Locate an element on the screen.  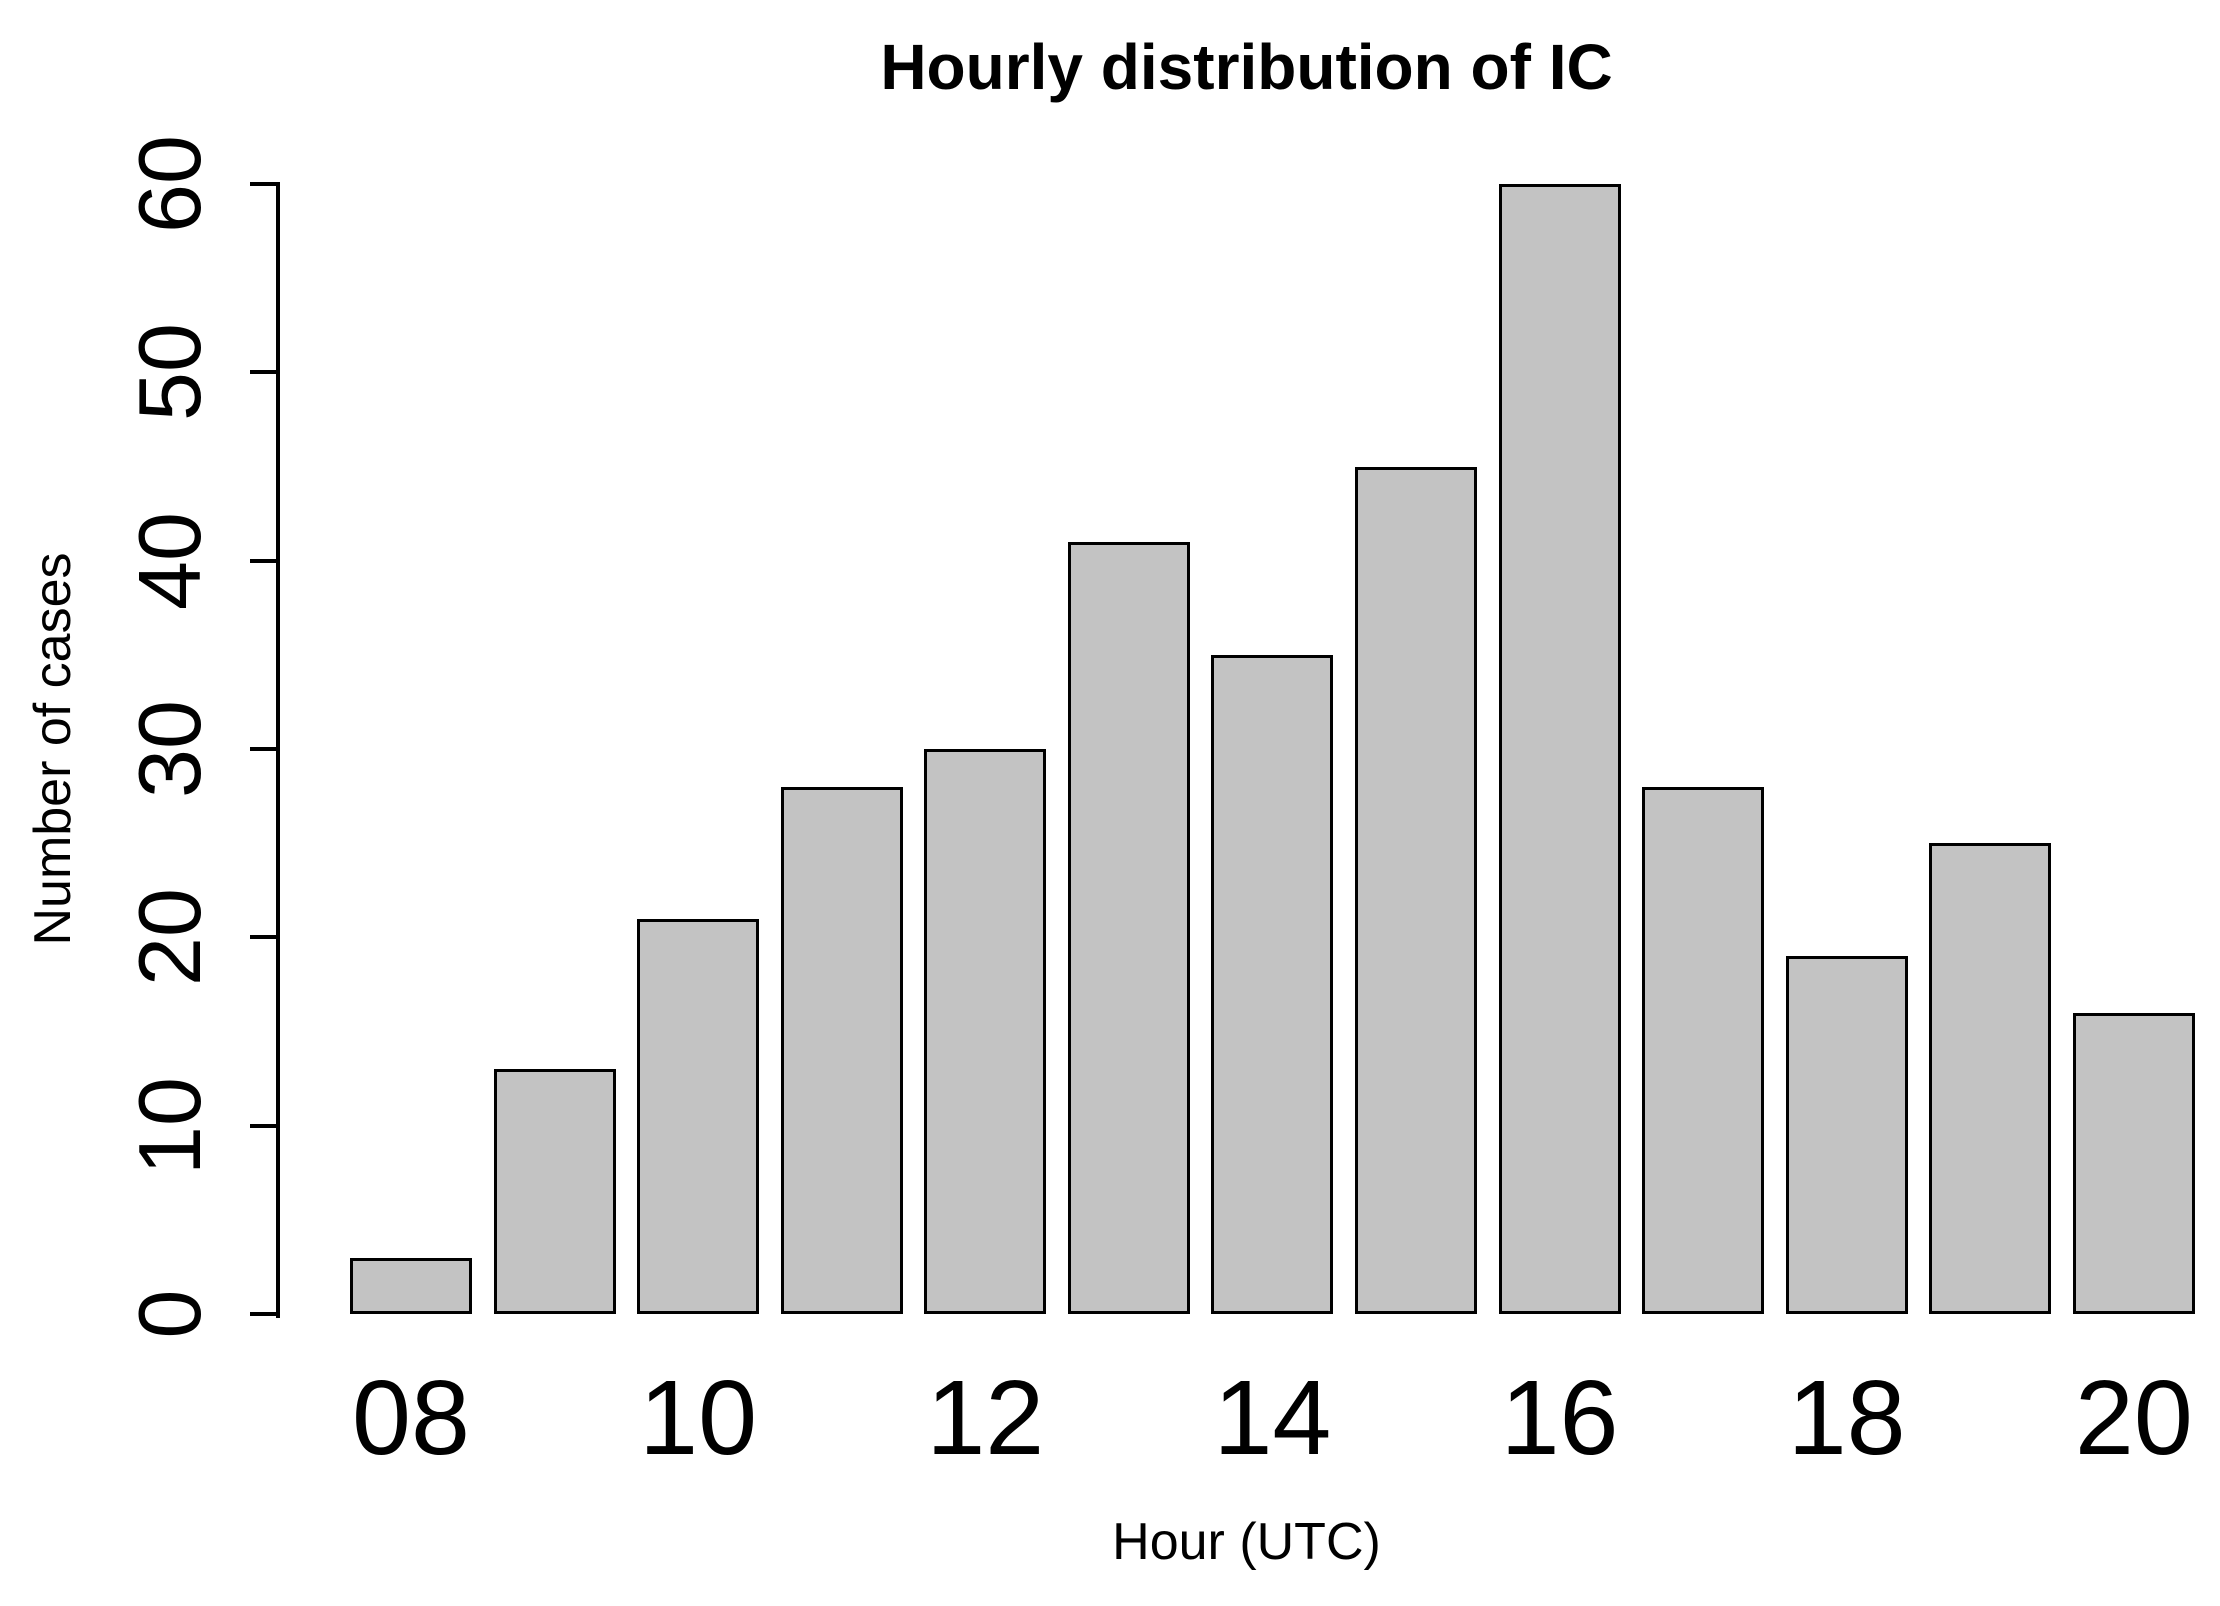
x-tick-label-10: 10 is located at coordinates (698, 1418).